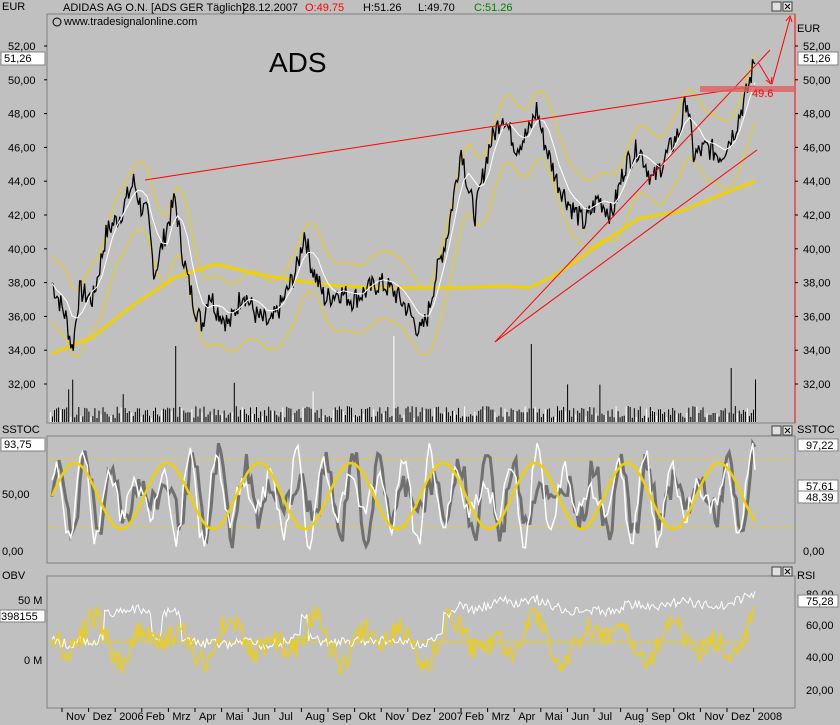 This screenshot has width=840, height=725. I want to click on svg-text: 51,26, so click(817, 59).